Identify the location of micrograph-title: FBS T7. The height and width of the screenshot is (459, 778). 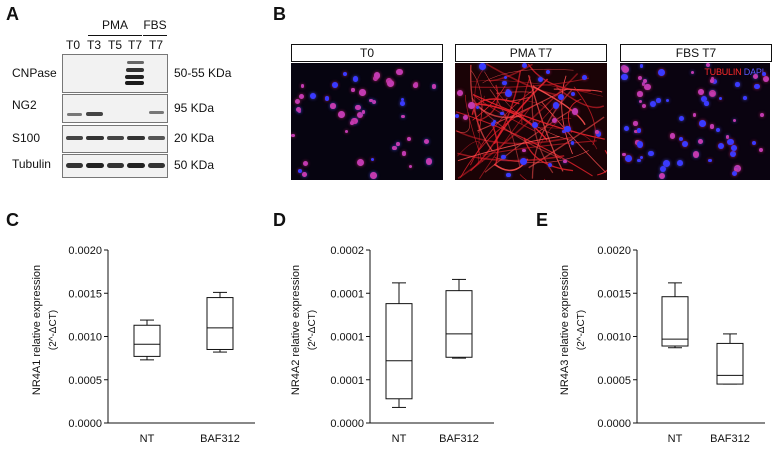
(696, 53).